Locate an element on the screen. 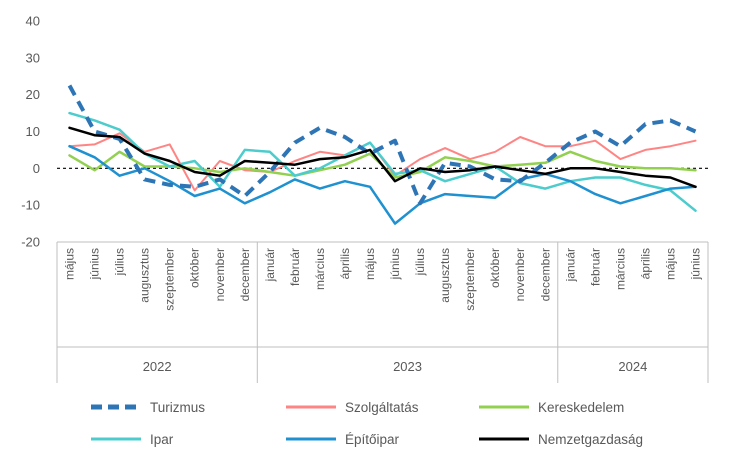  y-tick-label: -10 is located at coordinates (30, 205).